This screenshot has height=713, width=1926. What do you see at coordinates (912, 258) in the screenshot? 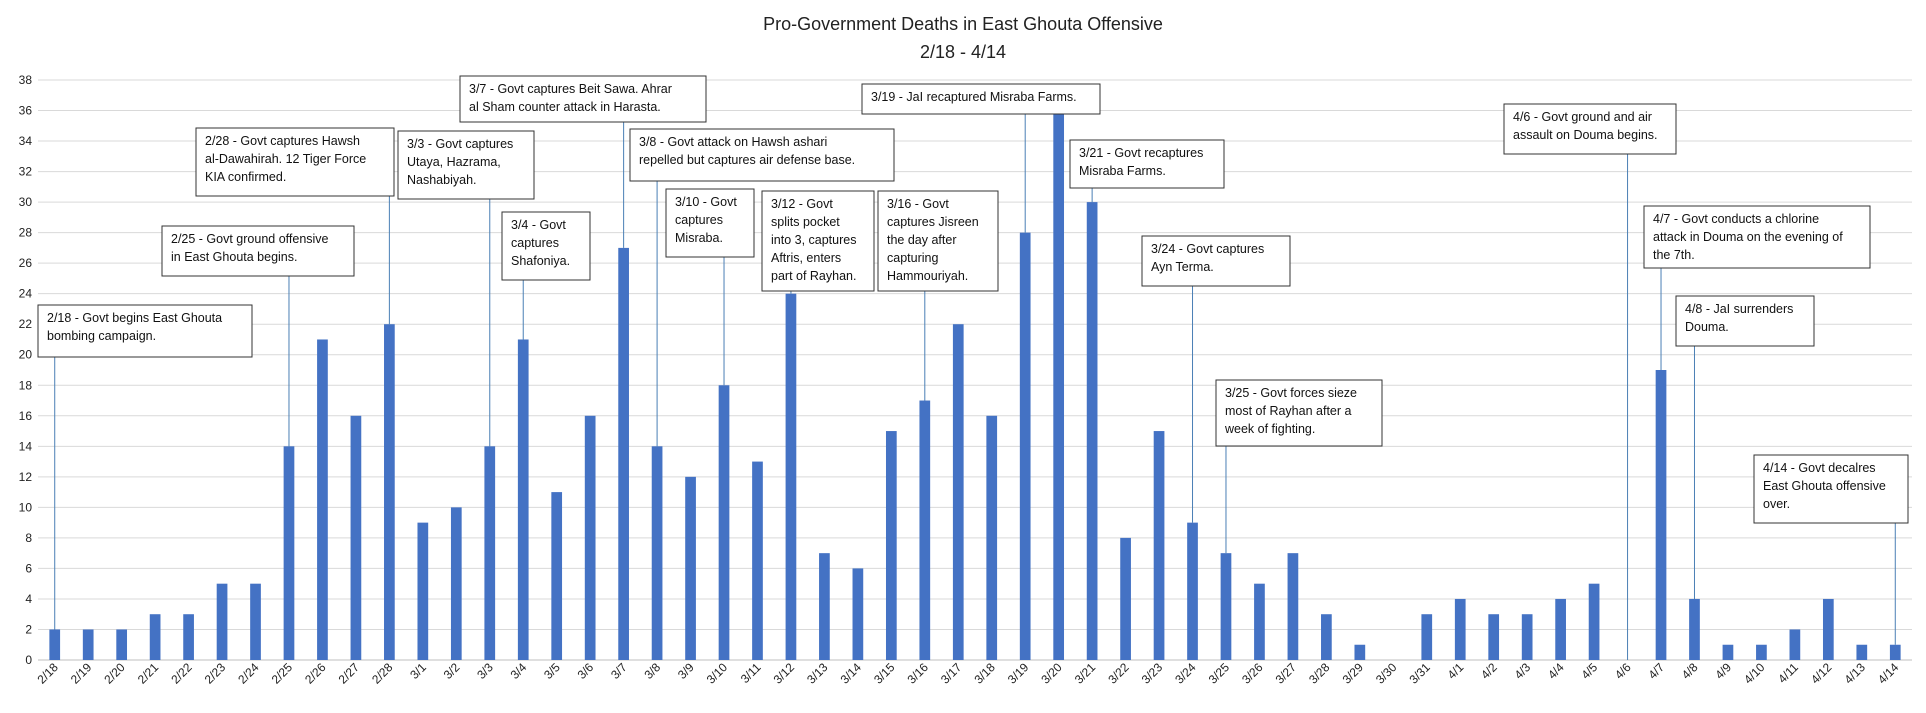
I see `annotation-text: capturing` at bounding box center [912, 258].